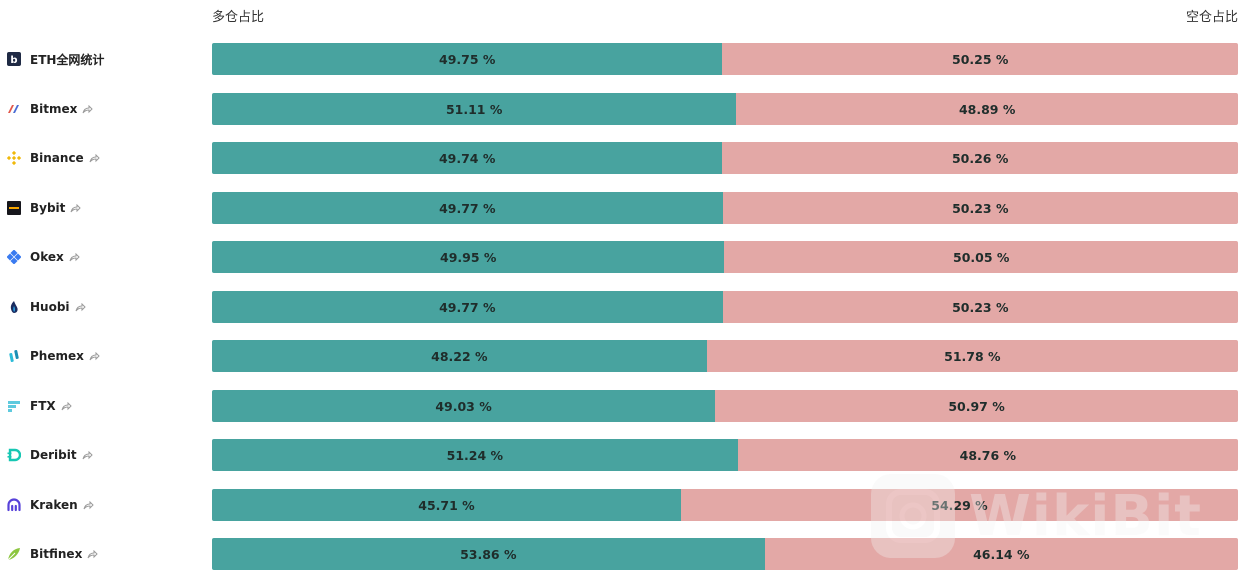 Image resolution: width=1246 pixels, height=584 pixels. What do you see at coordinates (14, 208) in the screenshot?
I see `bybit-logo-icon` at bounding box center [14, 208].